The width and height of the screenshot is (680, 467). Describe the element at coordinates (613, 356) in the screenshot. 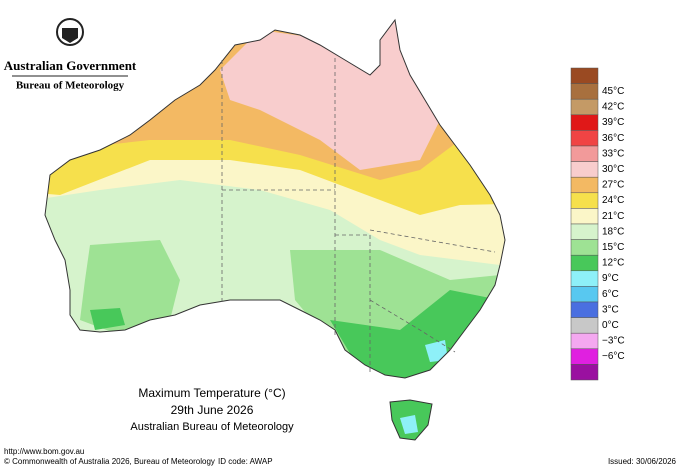

I see `legend-label: −6°C` at that location.